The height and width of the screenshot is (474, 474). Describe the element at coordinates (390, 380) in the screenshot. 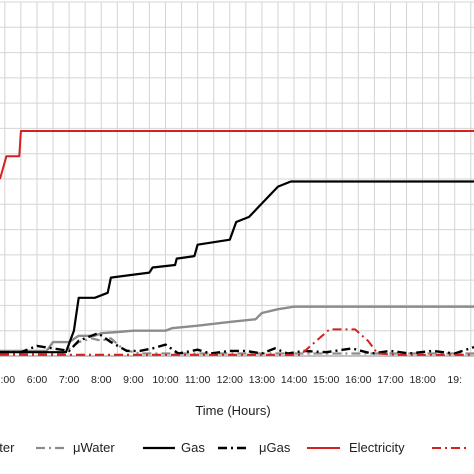

I see `x-tick-label: 17:00` at that location.